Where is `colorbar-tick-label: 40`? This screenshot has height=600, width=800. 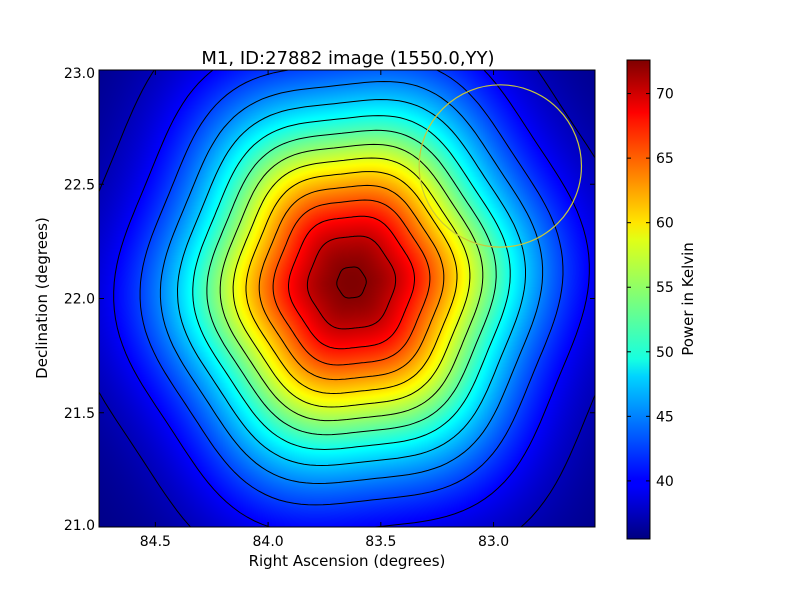 colorbar-tick-label: 40 is located at coordinates (665, 482).